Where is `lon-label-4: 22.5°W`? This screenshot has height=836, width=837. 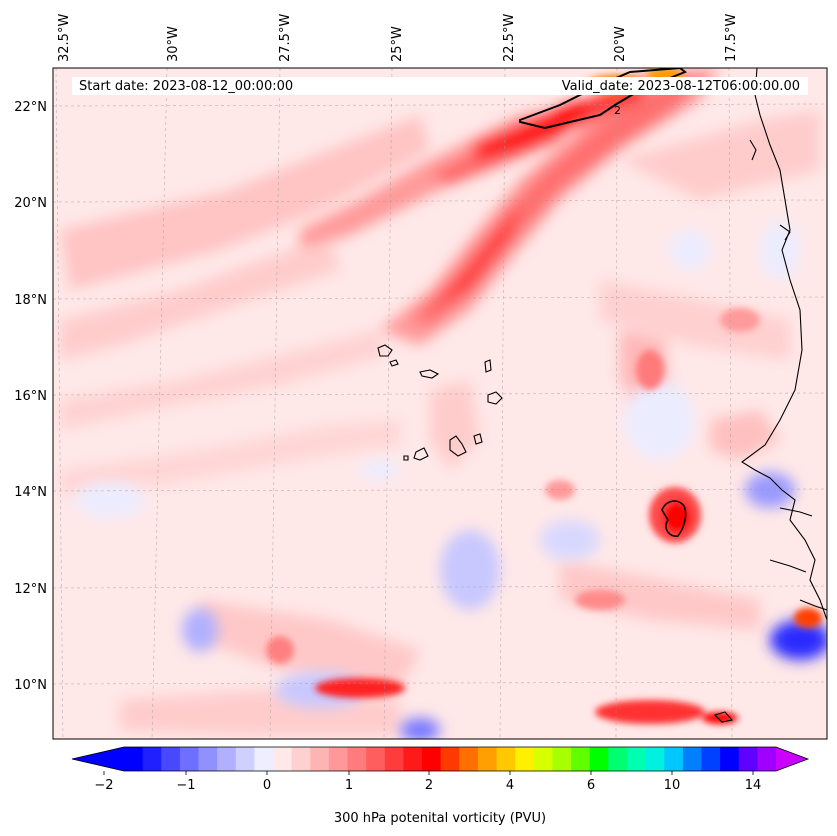 lon-label-4: 22.5°W is located at coordinates (509, 38).